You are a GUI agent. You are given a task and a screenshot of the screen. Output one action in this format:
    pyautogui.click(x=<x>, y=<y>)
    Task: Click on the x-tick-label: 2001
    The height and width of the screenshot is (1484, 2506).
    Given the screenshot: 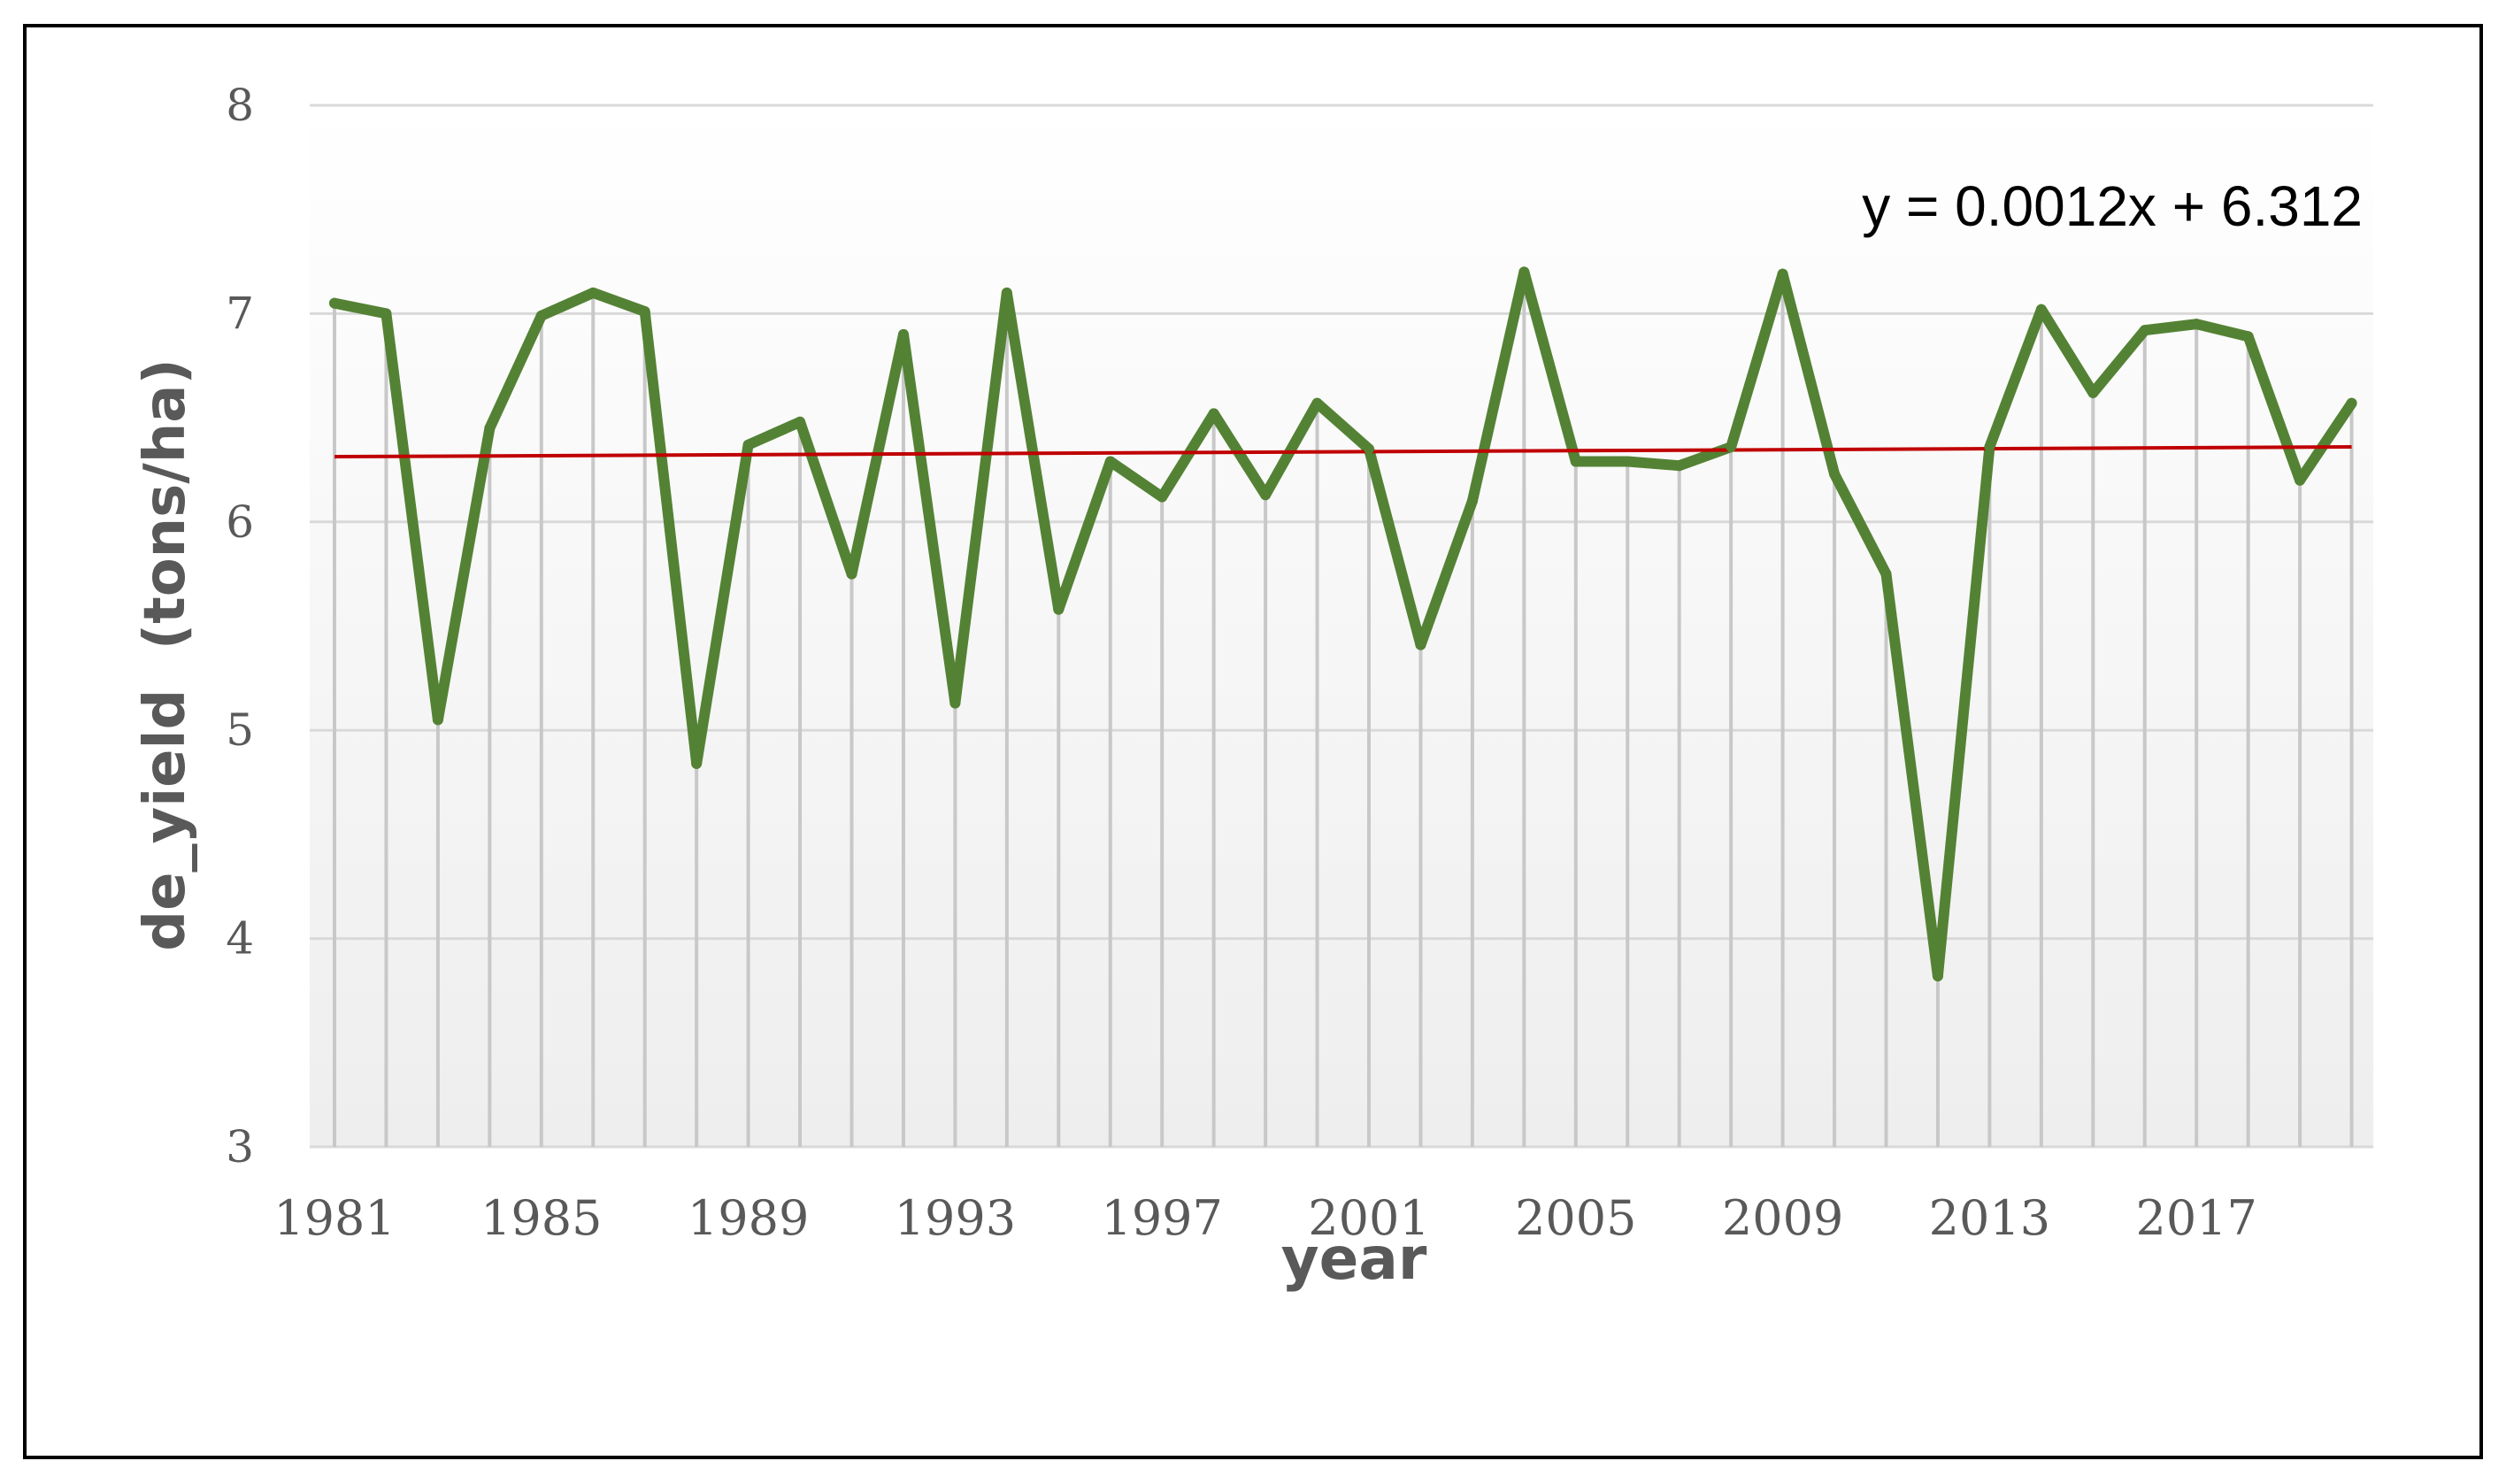 What is the action you would take?
    pyautogui.click(x=1369, y=1218)
    